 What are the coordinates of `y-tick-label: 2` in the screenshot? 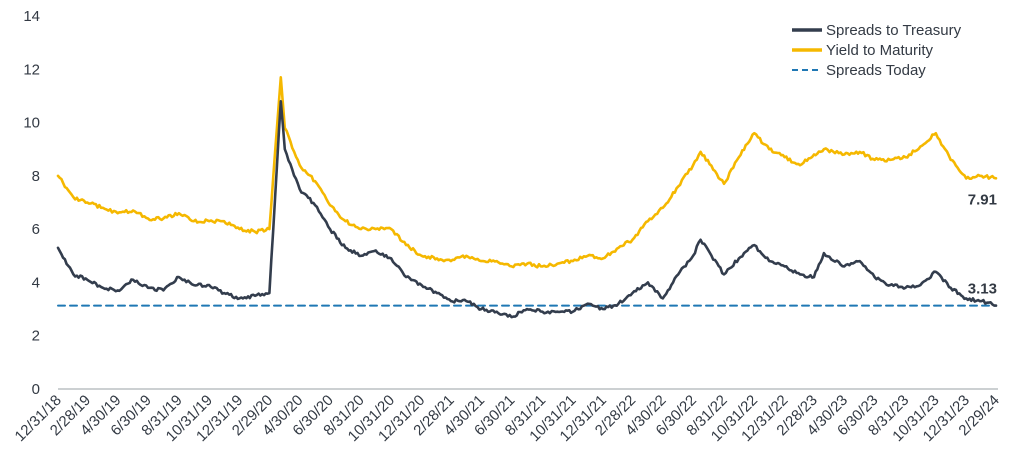 It's located at (36, 336).